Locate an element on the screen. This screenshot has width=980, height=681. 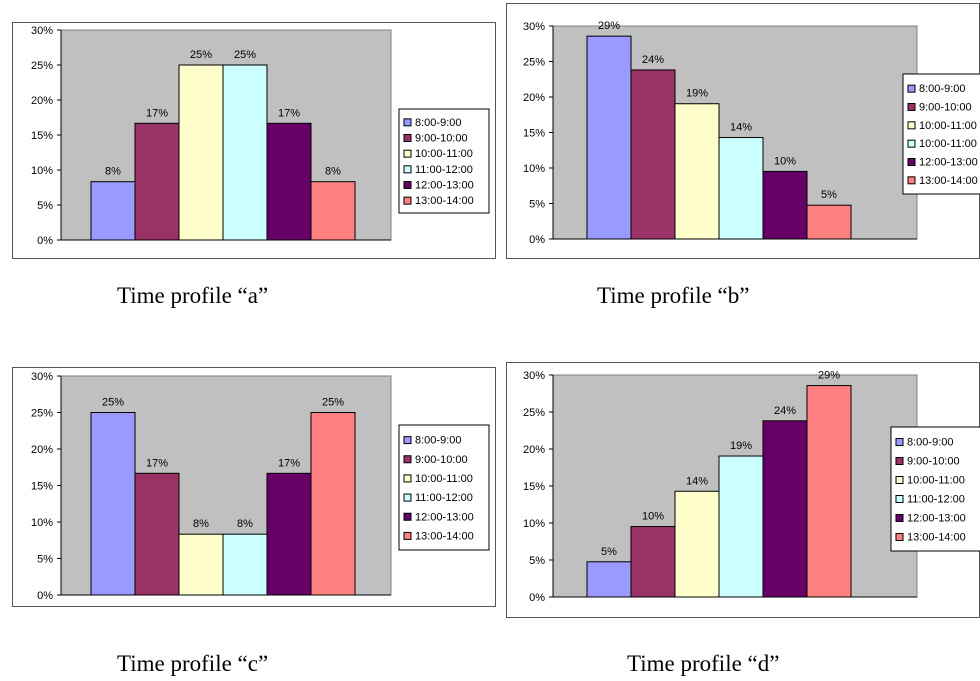
data-label: 14% is located at coordinates (697, 481).